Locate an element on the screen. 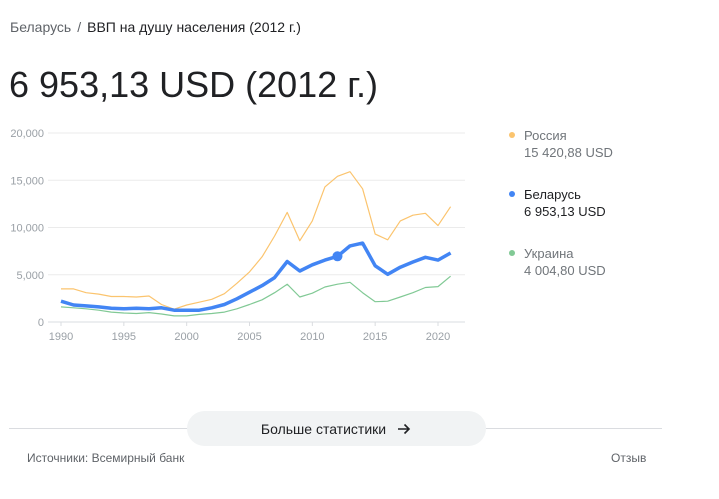 Image resolution: width=719 pixels, height=499 pixels. legend-value: 4 004,80 USD is located at coordinates (565, 270).